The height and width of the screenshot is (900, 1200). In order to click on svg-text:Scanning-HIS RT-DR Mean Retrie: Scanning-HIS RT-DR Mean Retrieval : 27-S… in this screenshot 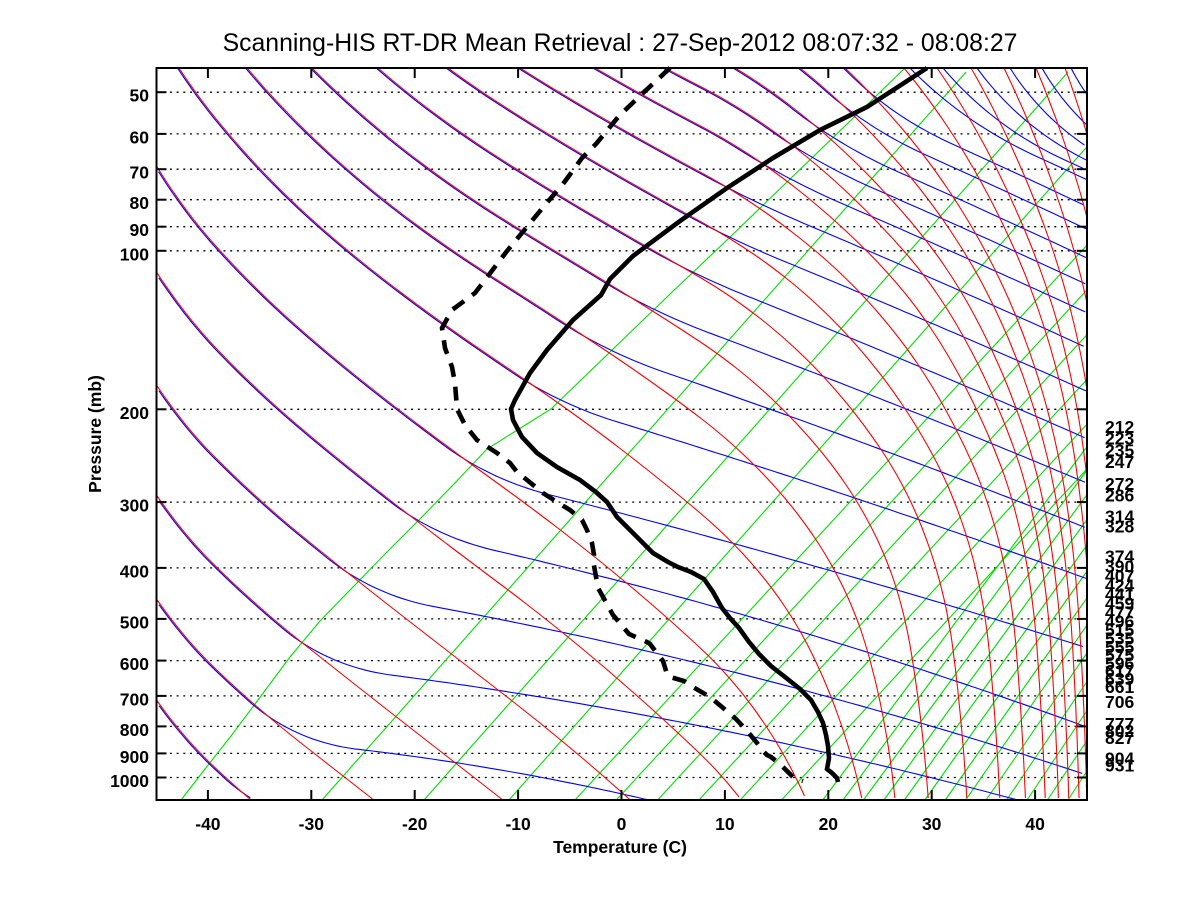, I will do `click(620, 43)`.